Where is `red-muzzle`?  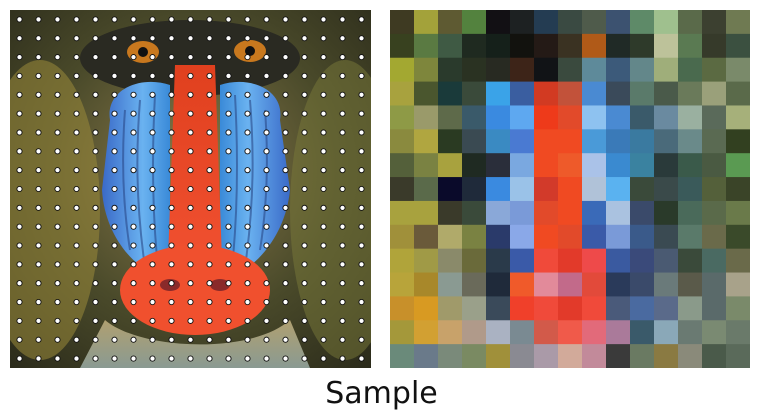
red-muzzle is located at coordinates (195, 290).